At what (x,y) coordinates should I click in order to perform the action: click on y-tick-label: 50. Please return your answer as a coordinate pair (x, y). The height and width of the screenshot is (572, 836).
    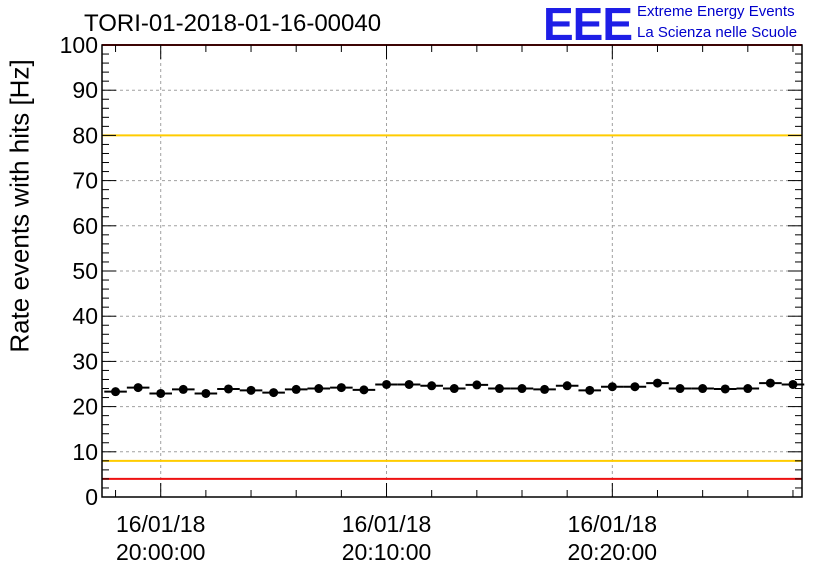
    Looking at the image, I should click on (85, 271).